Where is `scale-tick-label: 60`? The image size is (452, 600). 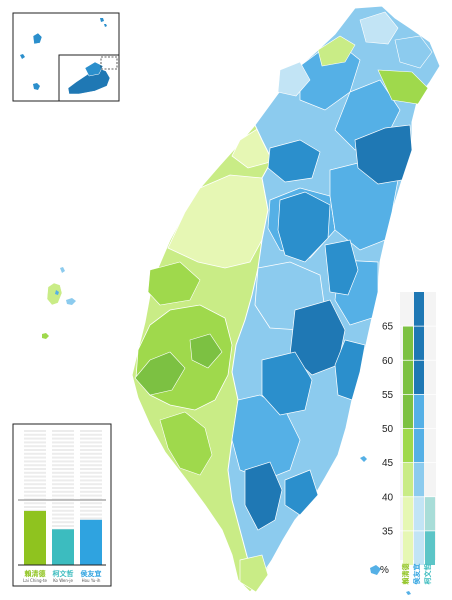 scale-tick-label: 60 is located at coordinates (388, 361).